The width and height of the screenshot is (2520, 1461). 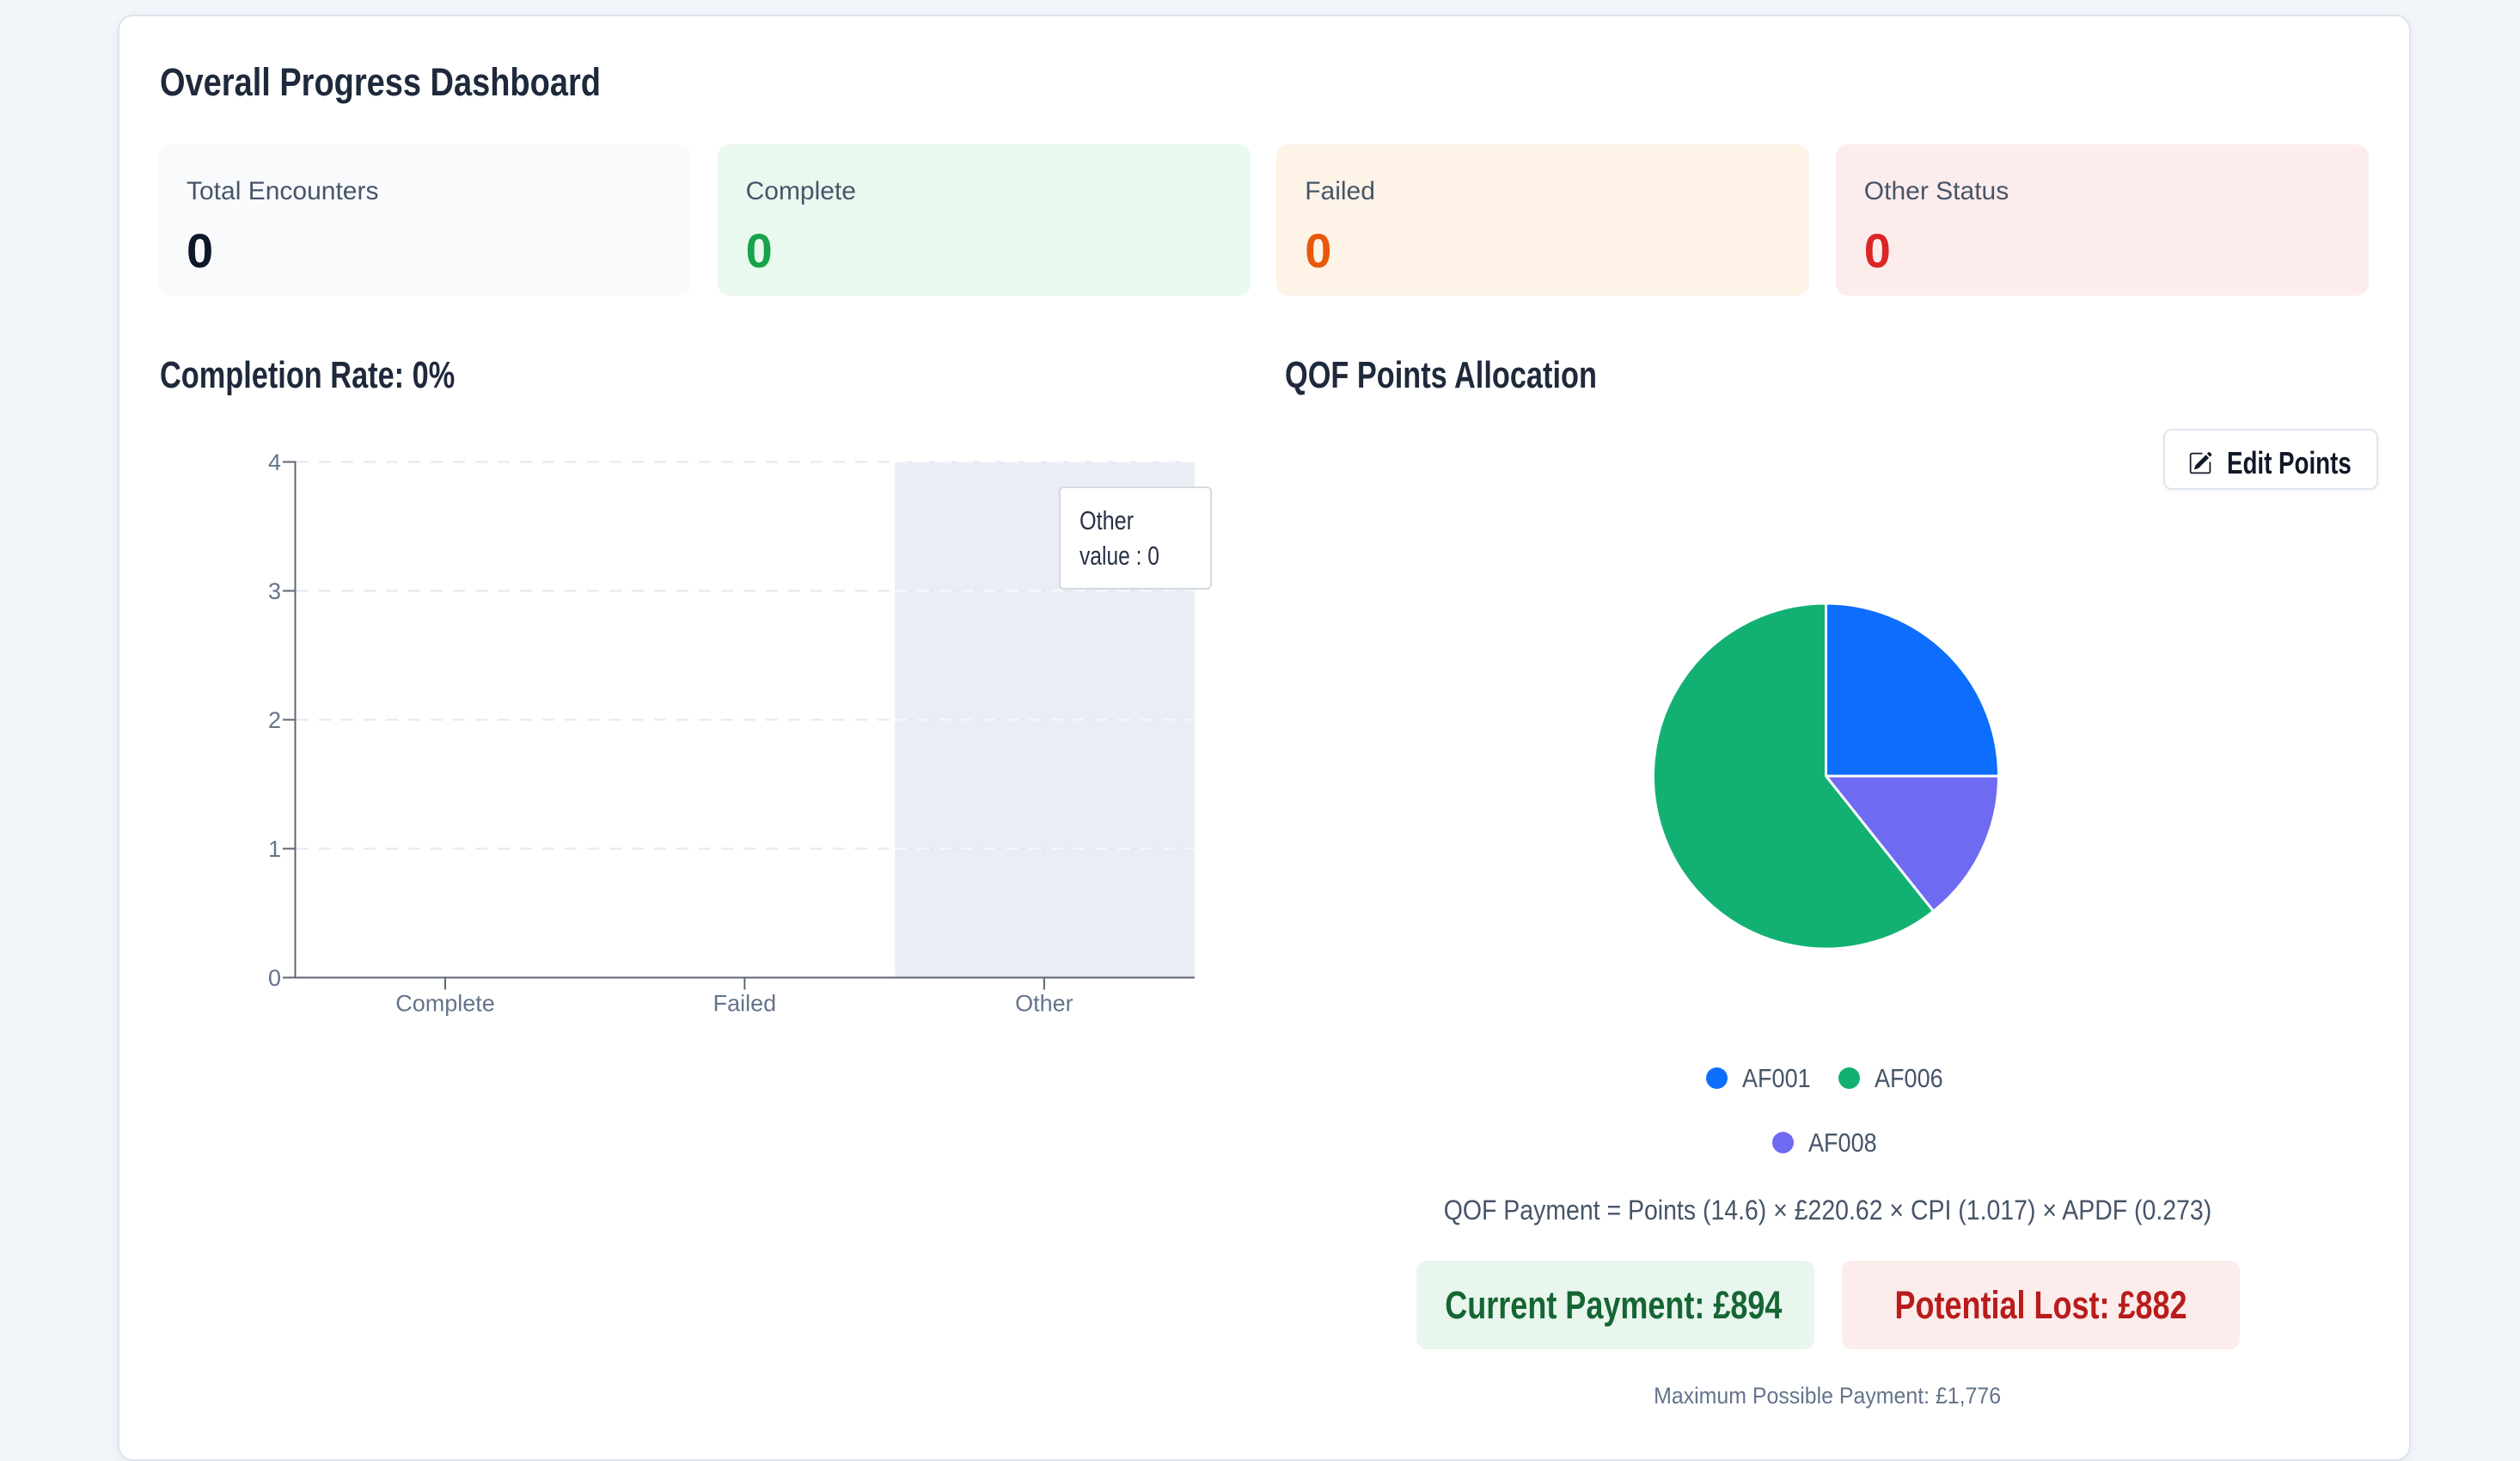 I want to click on svg-text: 2, so click(x=274, y=720).